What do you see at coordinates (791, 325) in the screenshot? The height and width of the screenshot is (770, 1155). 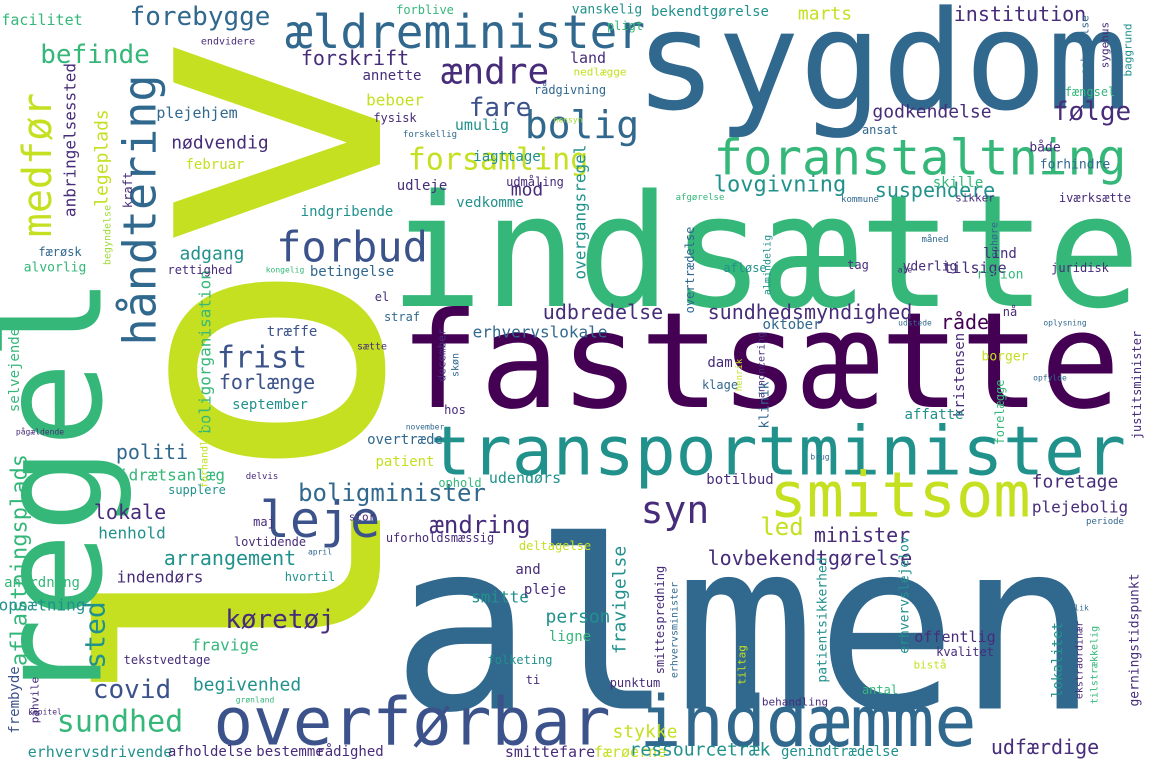 I see `word: oktober` at bounding box center [791, 325].